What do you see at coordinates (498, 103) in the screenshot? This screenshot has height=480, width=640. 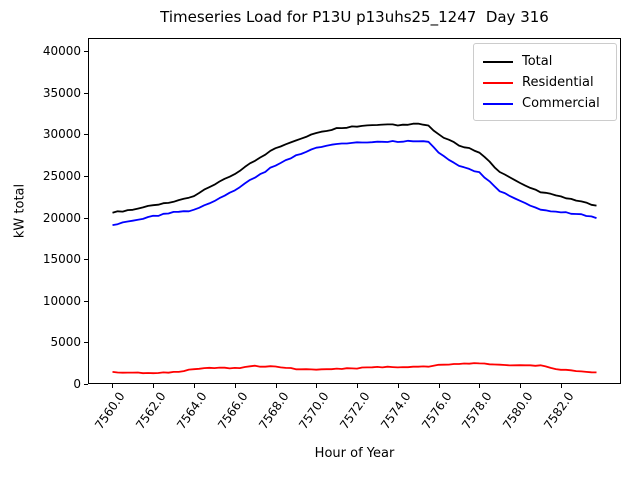 I see `legend-swatch-commercial` at bounding box center [498, 103].